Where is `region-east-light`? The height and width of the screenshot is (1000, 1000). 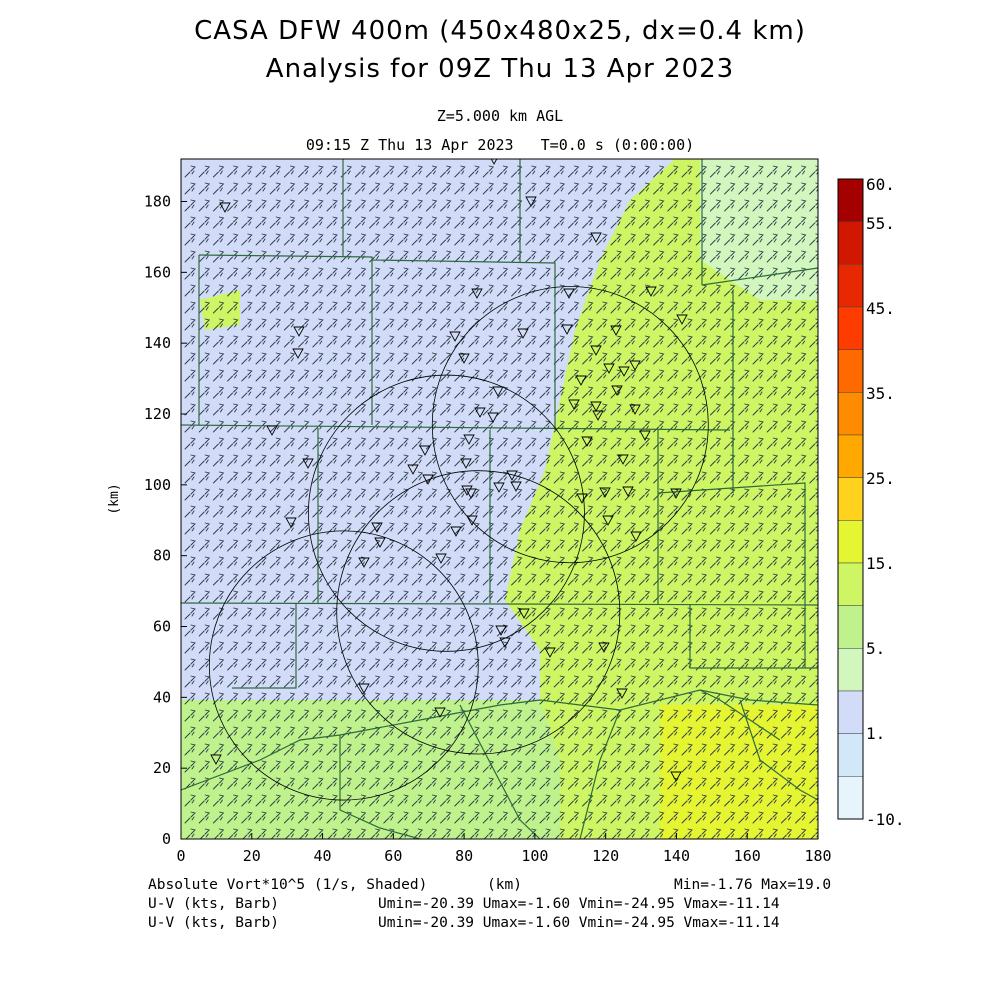
region-east-light is located at coordinates (759, 229).